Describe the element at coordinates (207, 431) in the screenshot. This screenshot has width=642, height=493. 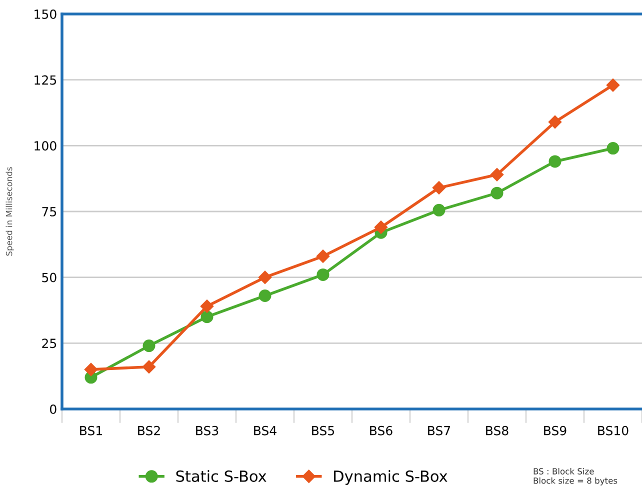
I see `x-tick-label: BS3` at that location.